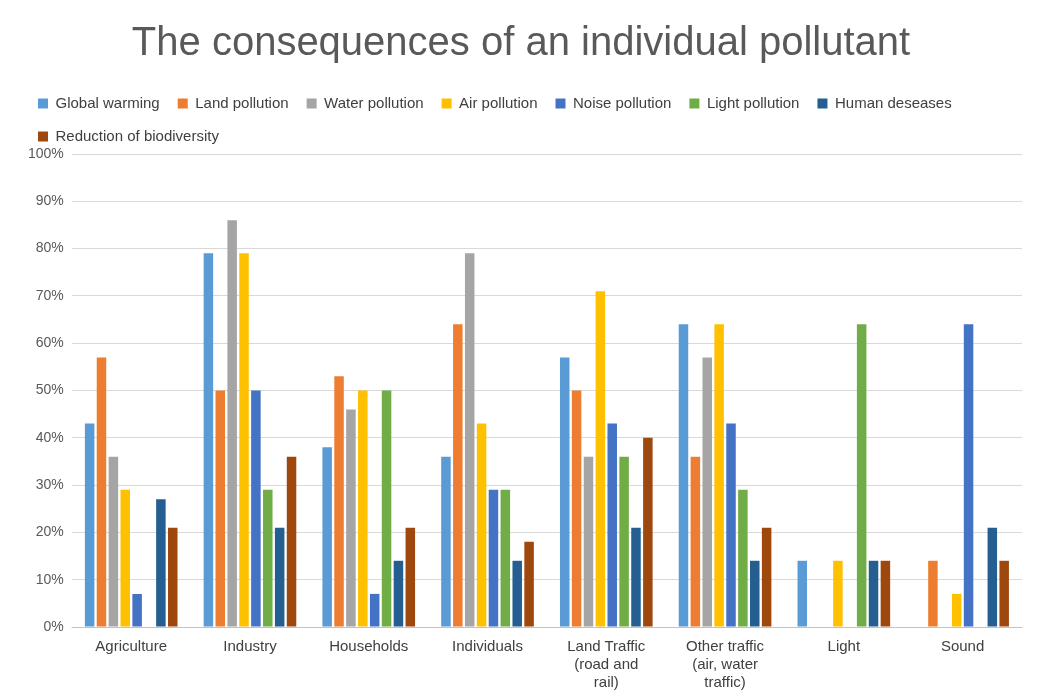 Image resolution: width=1052 pixels, height=700 pixels. I want to click on legend-label: Global warming, so click(107, 102).